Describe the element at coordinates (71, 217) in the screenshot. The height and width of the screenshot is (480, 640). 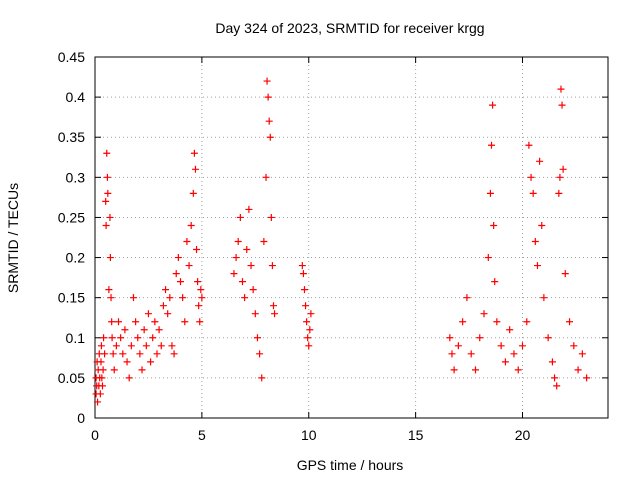
I see `y-tick-label: 0.25` at that location.